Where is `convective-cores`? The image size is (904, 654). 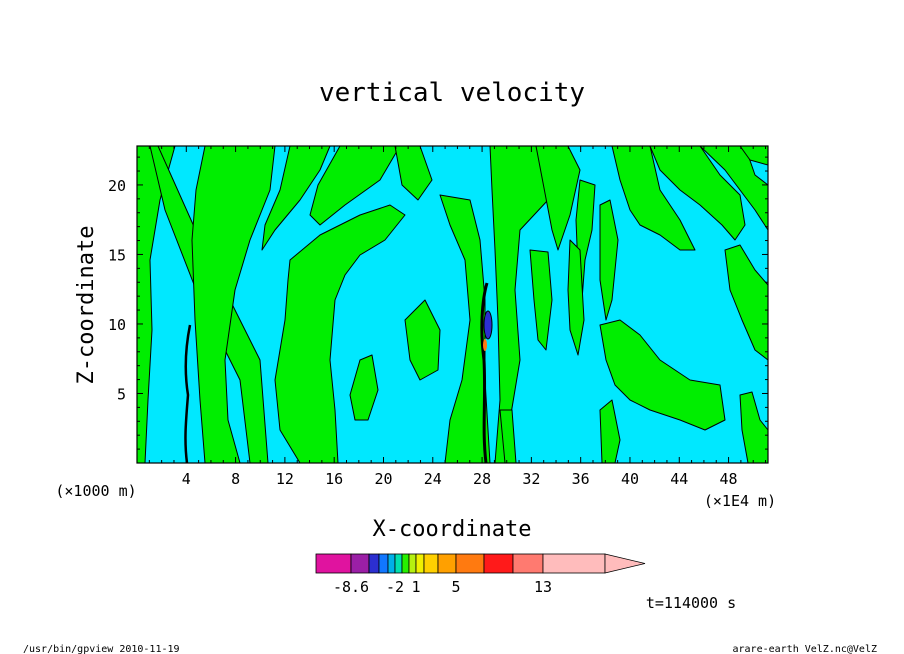
convective-cores is located at coordinates (338, 372).